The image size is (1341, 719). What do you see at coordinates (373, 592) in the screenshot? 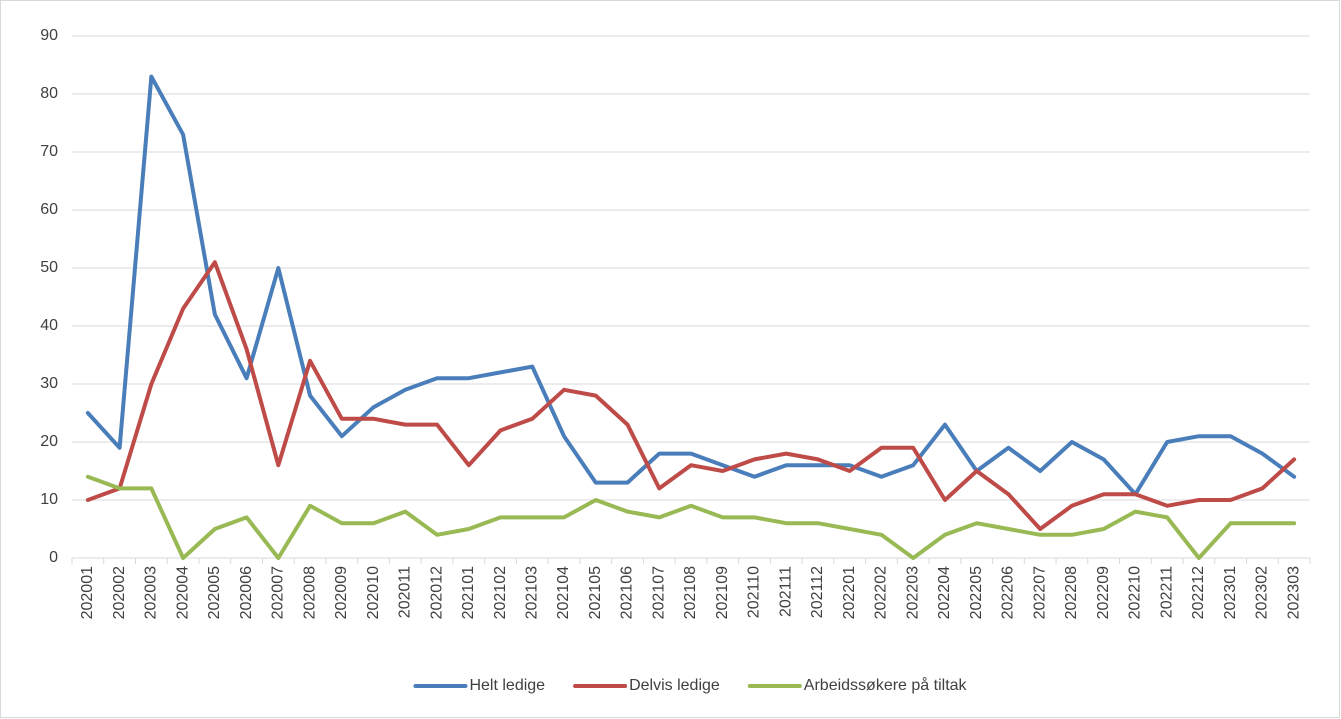
I see `x-tick-label: 202010` at bounding box center [373, 592].